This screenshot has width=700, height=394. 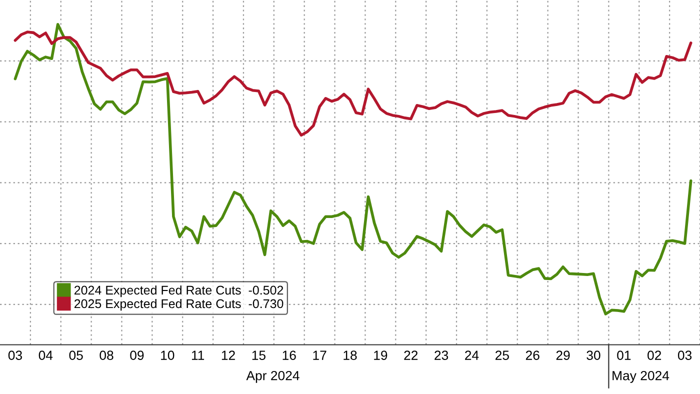 What do you see at coordinates (472, 355) in the screenshot?
I see `x-tick-label: 24` at bounding box center [472, 355].